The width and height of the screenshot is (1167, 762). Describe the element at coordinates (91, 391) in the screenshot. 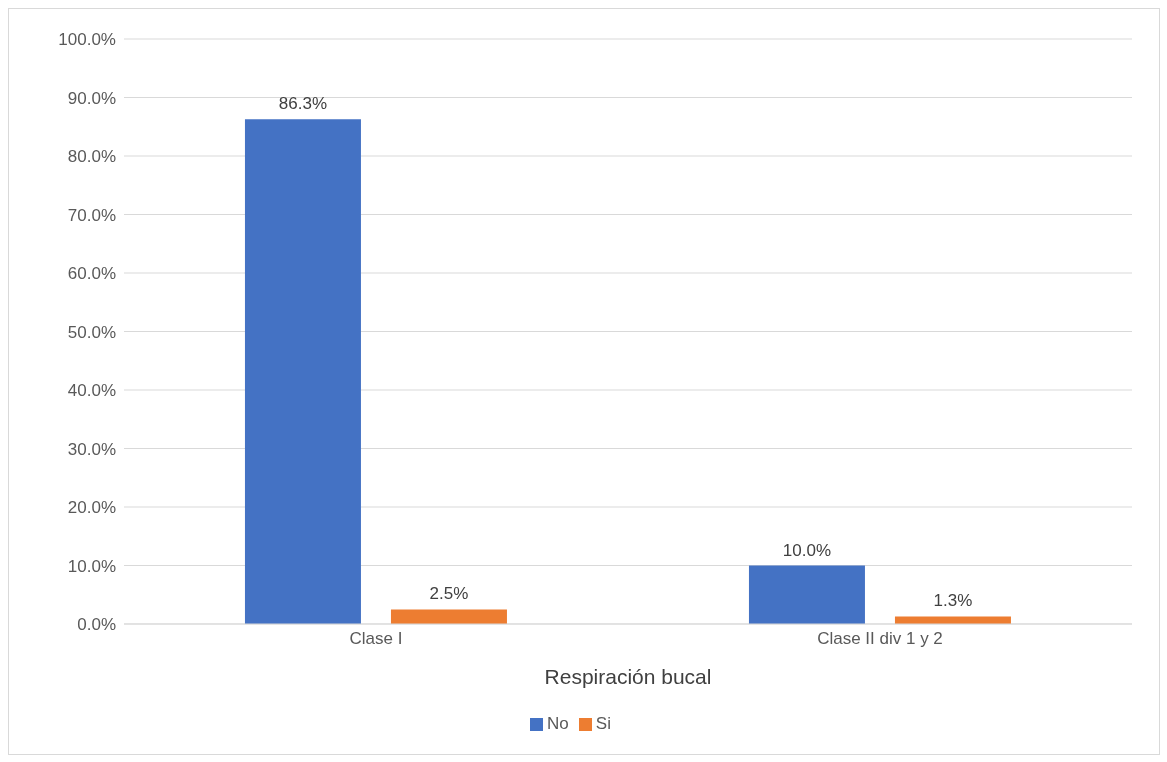

I see `y-tick-label: 40.0%` at that location.